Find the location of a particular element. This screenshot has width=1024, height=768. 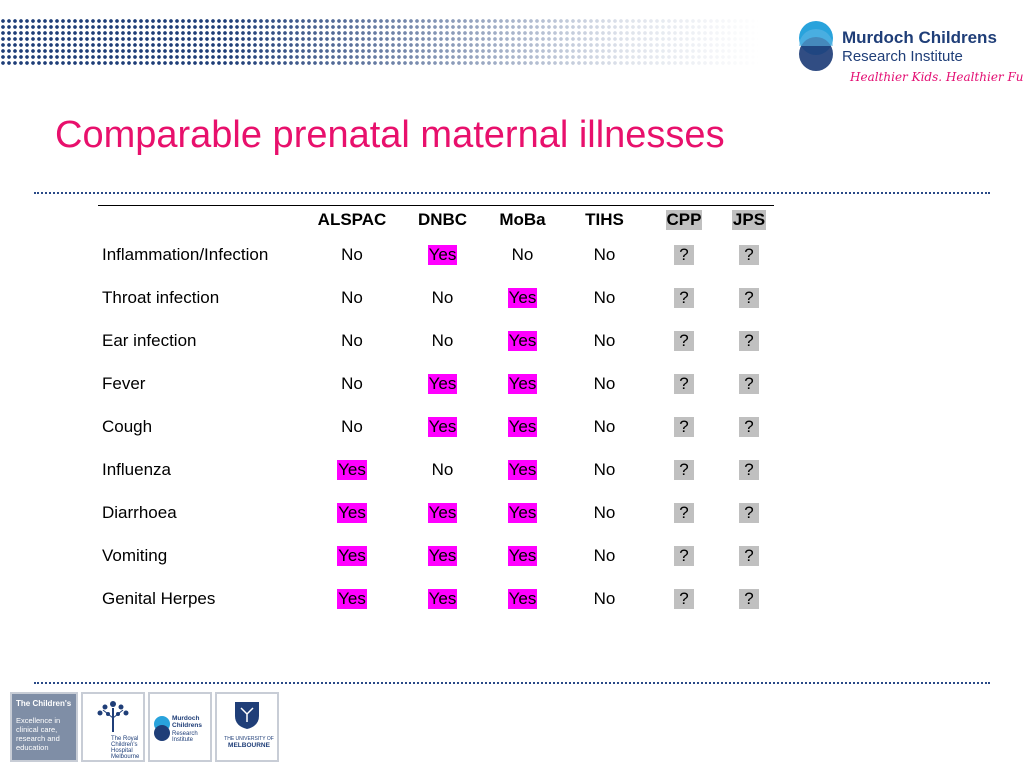

rch-logo: The Royal Children's Hospital Melbourne is located at coordinates (113, 727).